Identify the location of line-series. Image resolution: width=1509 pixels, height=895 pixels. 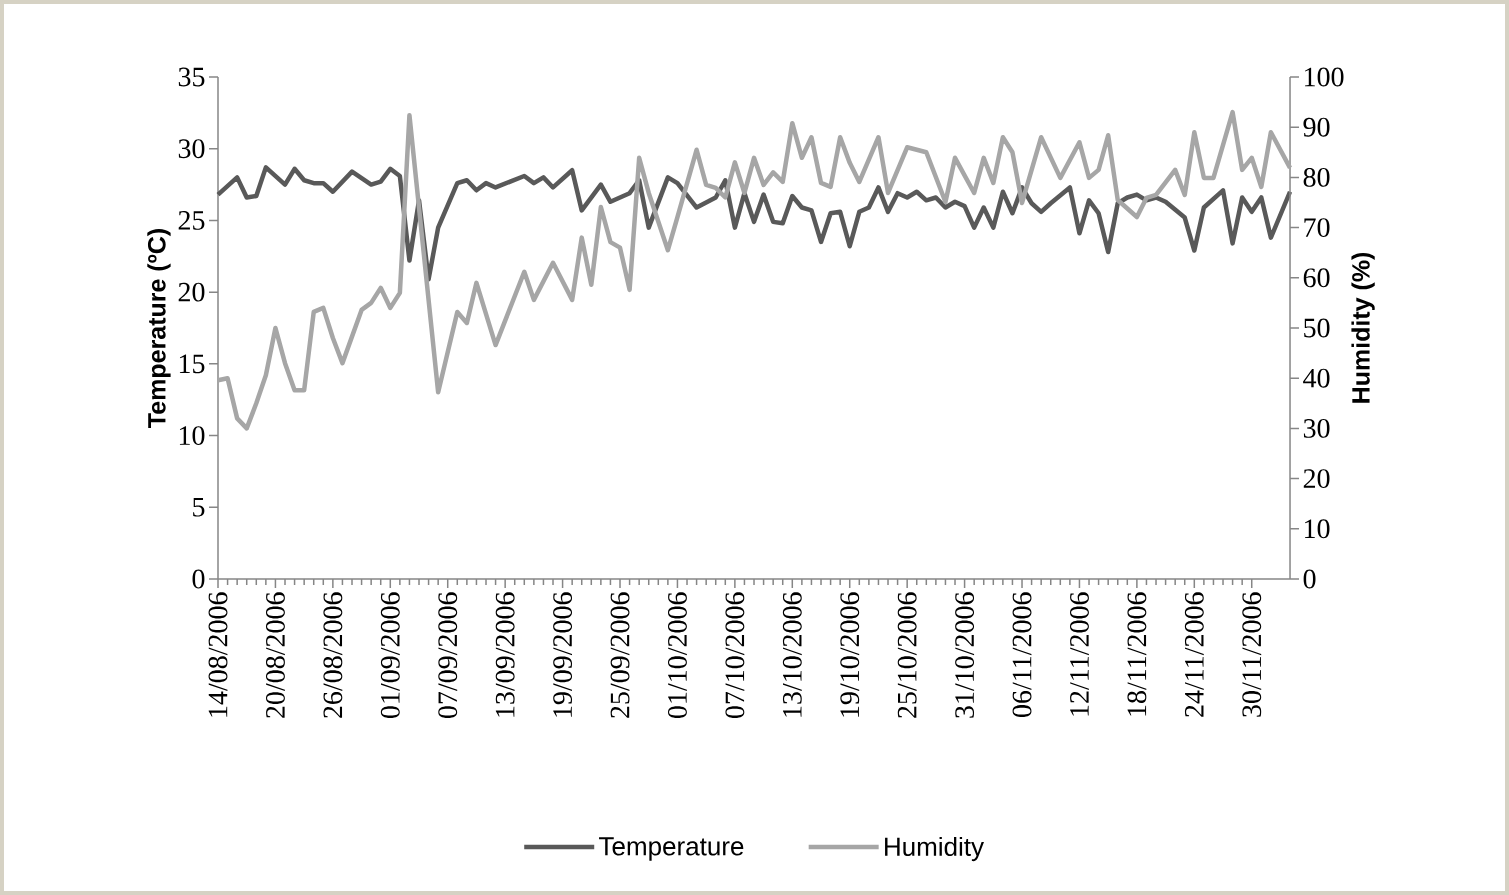
(754, 223).